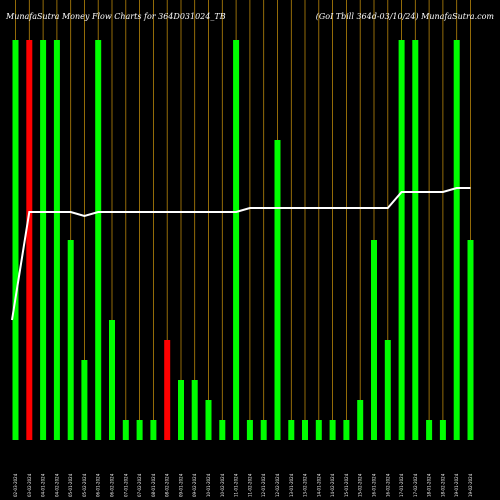 The height and width of the screenshot is (500, 500). Describe the element at coordinates (43, 485) in the screenshot. I see `x-tick-label: 04-01-2024` at that location.